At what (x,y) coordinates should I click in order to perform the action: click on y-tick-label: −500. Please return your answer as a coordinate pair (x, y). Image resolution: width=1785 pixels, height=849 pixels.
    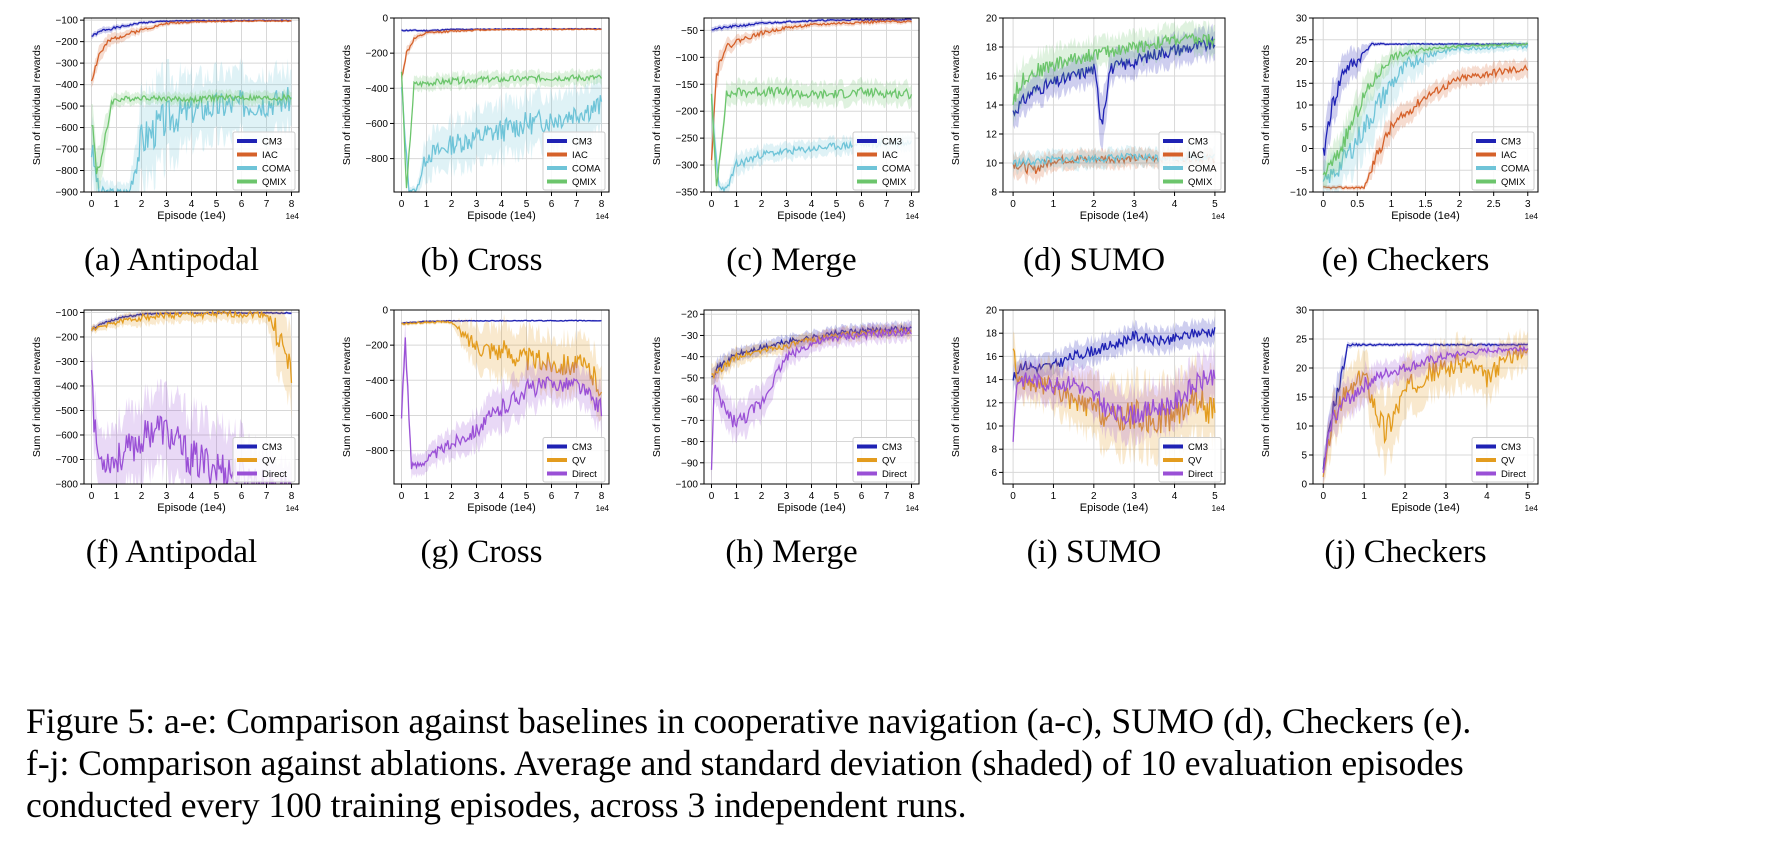
    Looking at the image, I should click on (66, 107).